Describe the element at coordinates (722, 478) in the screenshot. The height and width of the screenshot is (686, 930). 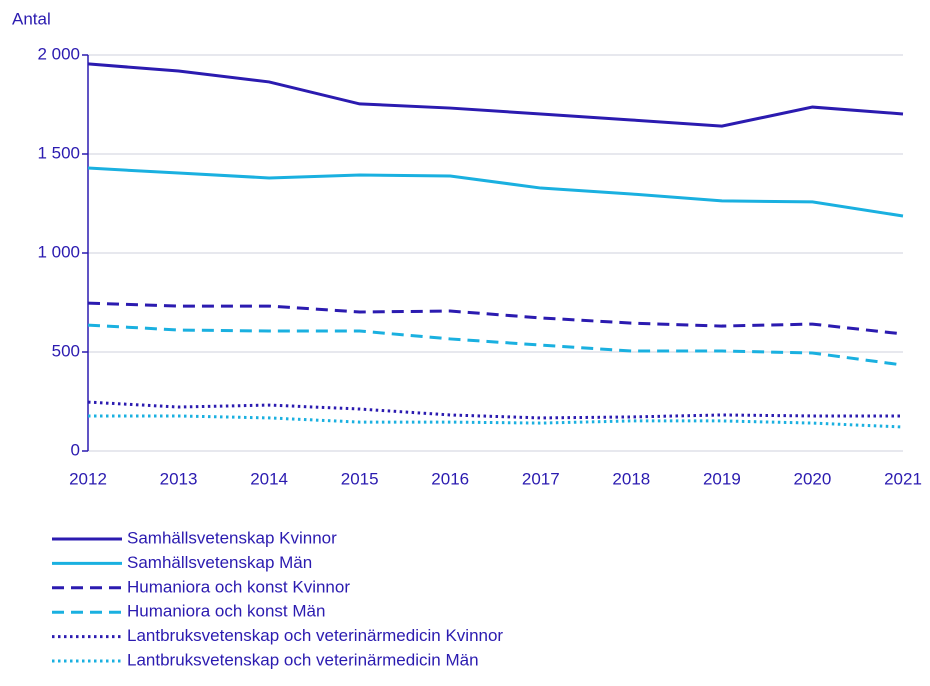
I see `x-tick-label: 2019` at that location.